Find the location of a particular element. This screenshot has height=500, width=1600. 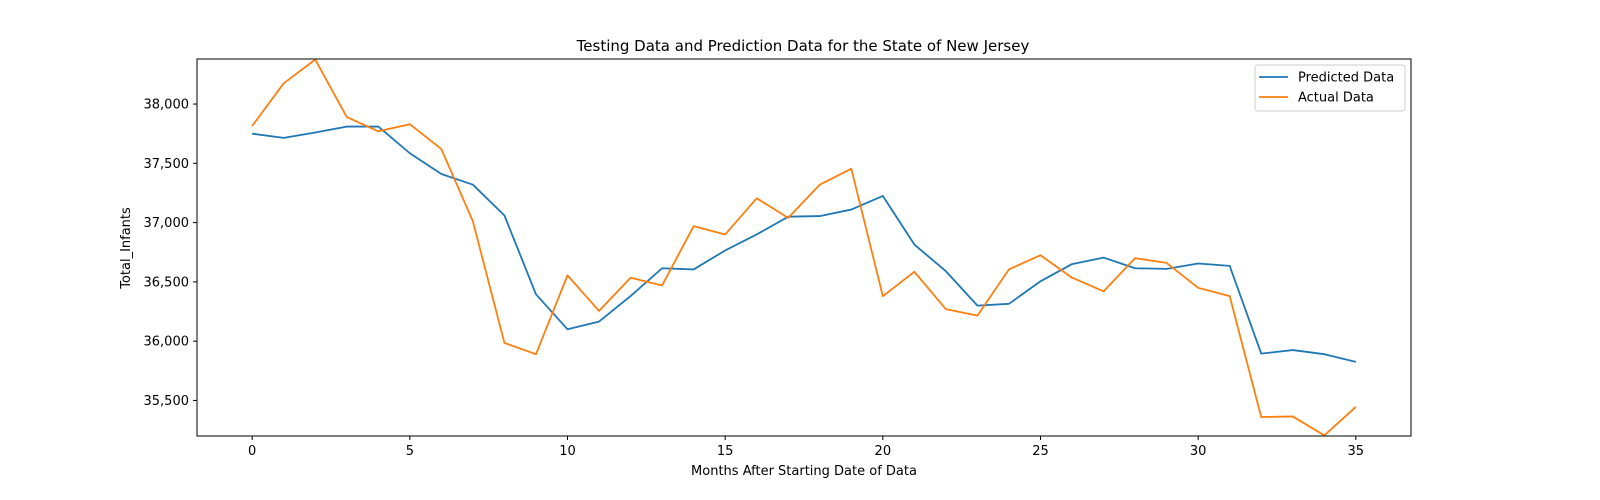

y-axis: 35,500 36,000 36,500 37,000 37,500 38,000 is located at coordinates (170, 253).